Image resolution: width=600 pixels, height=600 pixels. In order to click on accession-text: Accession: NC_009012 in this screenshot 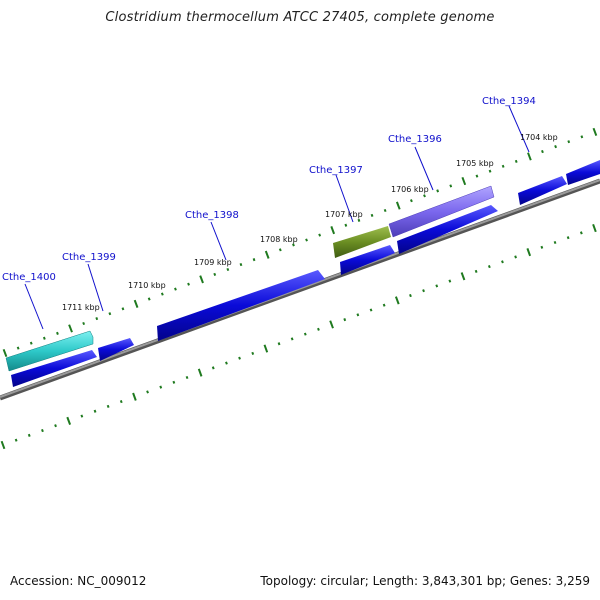, I will do `click(78, 581)`.